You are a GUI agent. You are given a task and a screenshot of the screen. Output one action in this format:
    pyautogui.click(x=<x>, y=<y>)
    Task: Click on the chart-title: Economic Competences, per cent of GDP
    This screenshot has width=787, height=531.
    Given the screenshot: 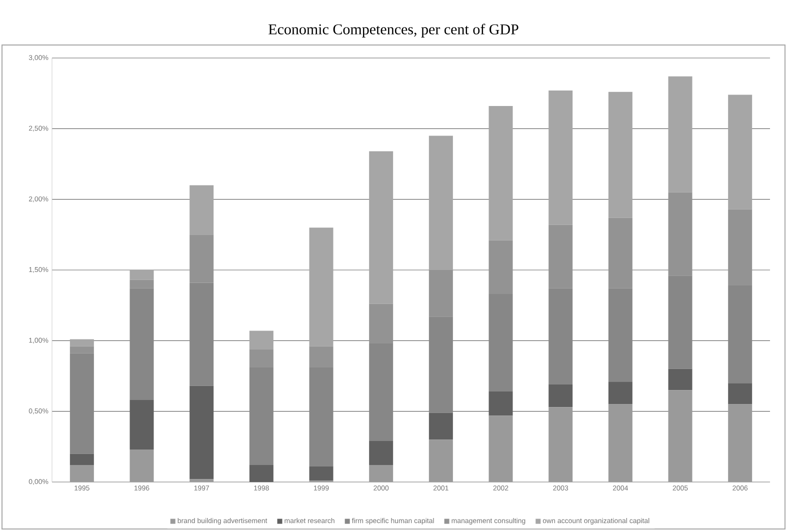 What is the action you would take?
    pyautogui.click(x=393, y=31)
    